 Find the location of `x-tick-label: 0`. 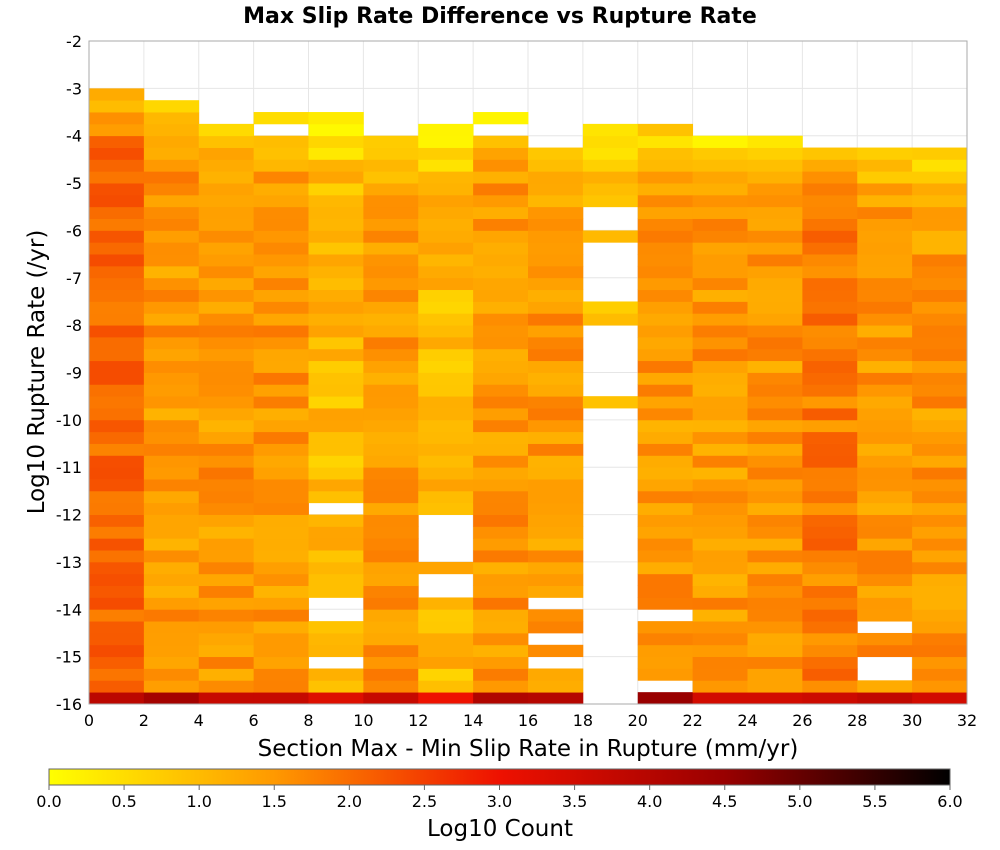

x-tick-label: 0 is located at coordinates (89, 720).